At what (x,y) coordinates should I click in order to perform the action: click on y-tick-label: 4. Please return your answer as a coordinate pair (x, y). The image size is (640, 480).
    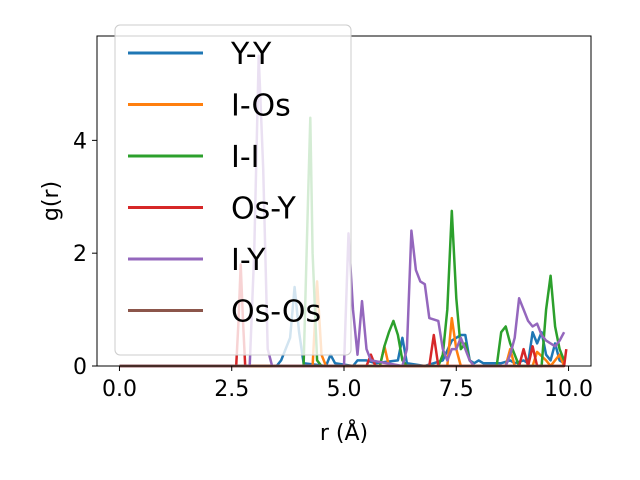
    Looking at the image, I should click on (80, 141).